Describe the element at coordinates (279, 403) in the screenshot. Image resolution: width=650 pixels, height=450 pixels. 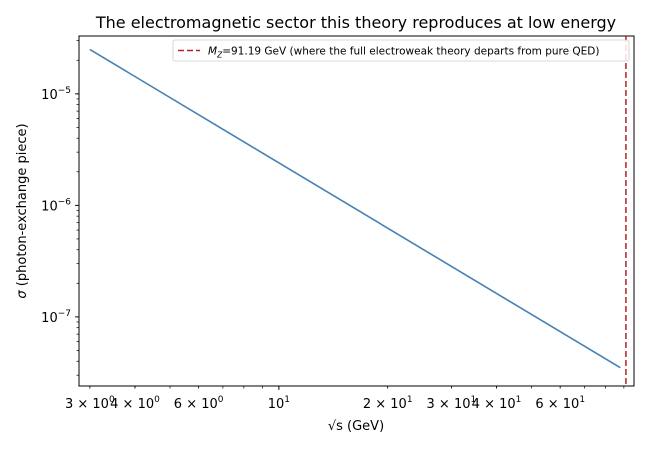
I see `x-tick-label: 101` at that location.